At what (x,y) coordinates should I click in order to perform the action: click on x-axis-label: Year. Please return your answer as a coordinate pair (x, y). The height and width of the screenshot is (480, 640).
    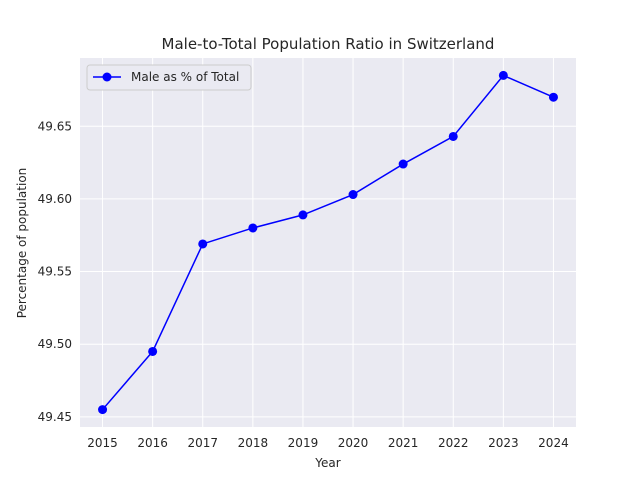
    Looking at the image, I should click on (327, 463).